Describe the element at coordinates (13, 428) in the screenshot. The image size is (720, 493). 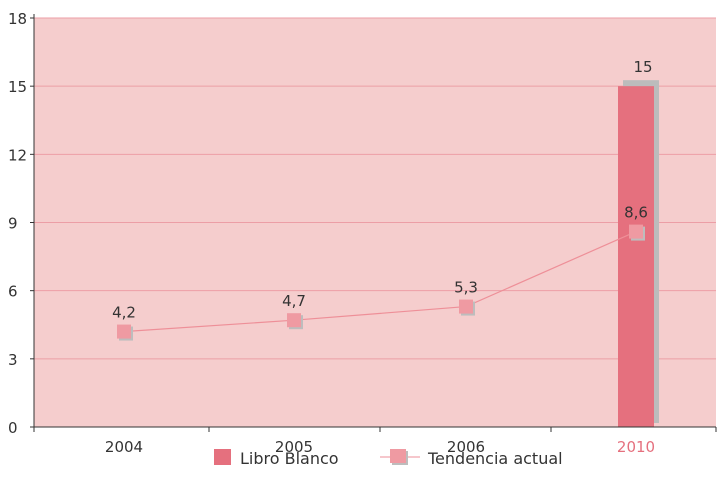
I see `y-tick-label: 0` at that location.